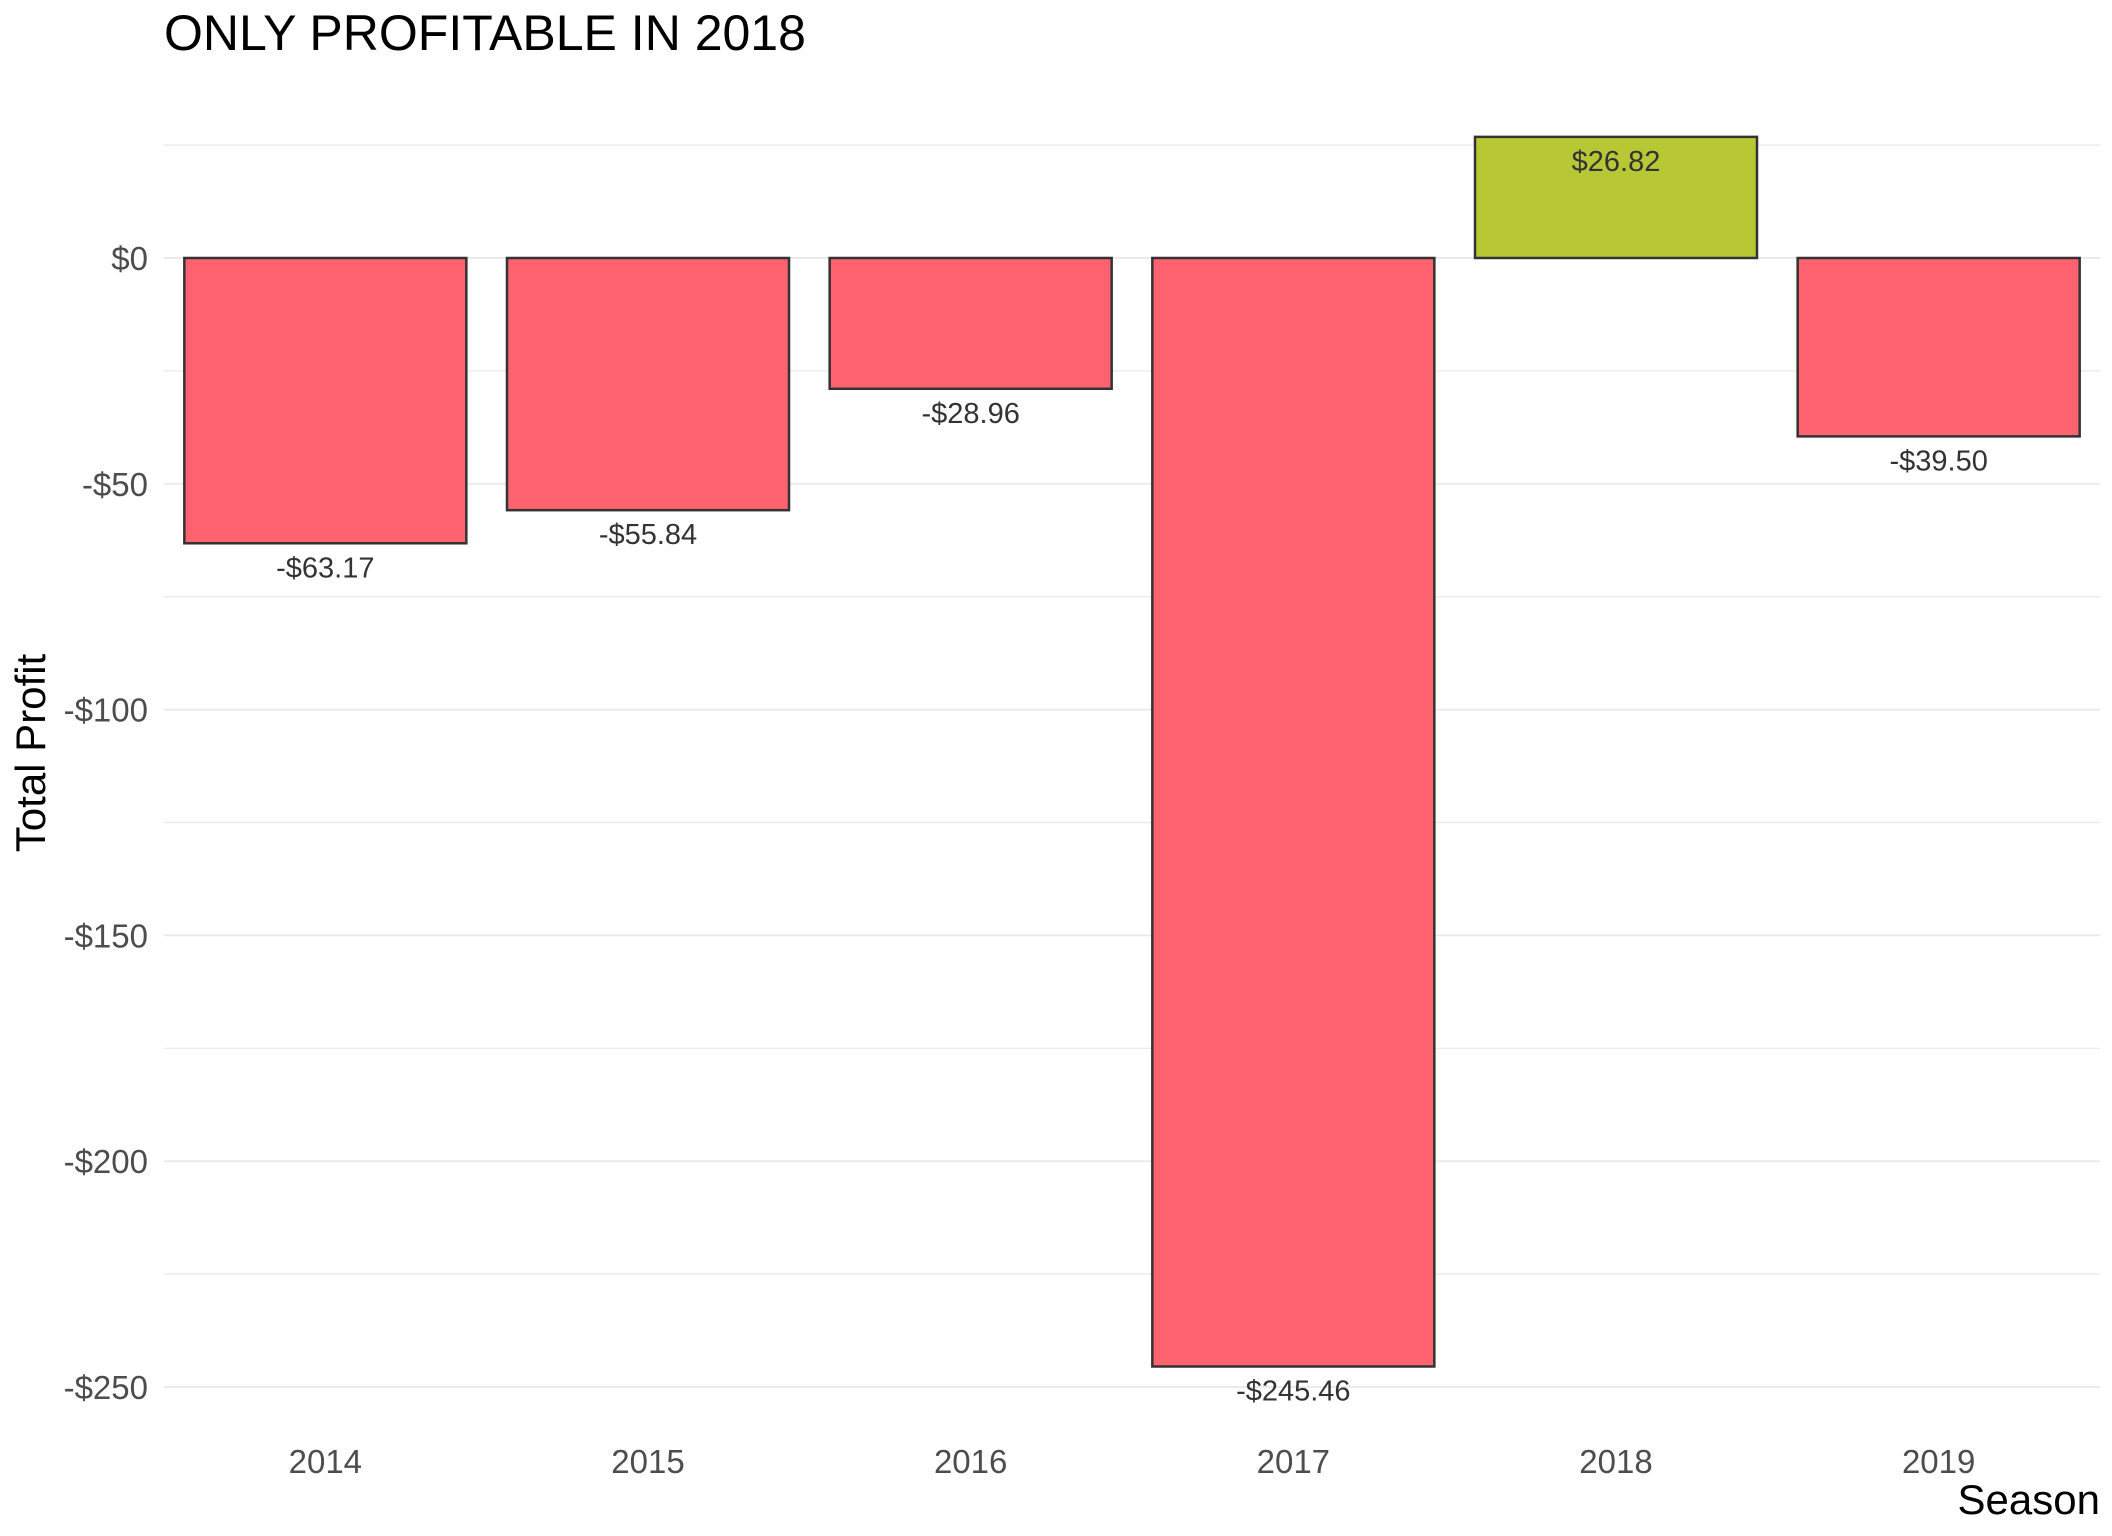  I want to click on x-axis-ticks: 2014 2015 2016 2017 2018 2019, so click(1132, 1461).